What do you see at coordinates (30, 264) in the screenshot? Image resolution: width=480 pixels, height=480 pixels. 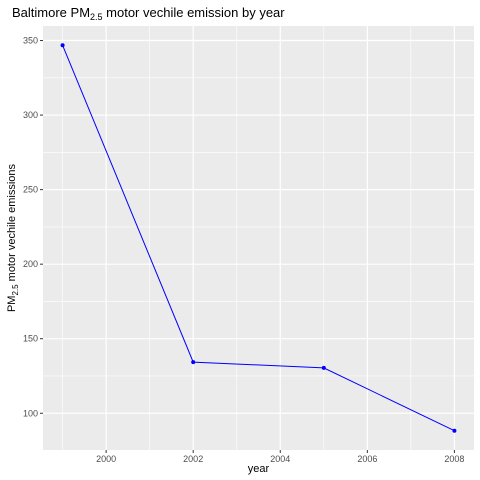 I see `y-tick-label: 200` at bounding box center [30, 264].